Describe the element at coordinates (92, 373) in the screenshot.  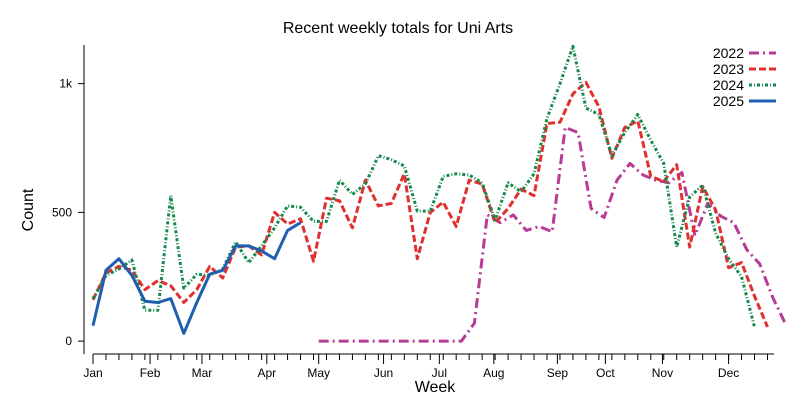
I see `x-tick-label: Jan` at that location.